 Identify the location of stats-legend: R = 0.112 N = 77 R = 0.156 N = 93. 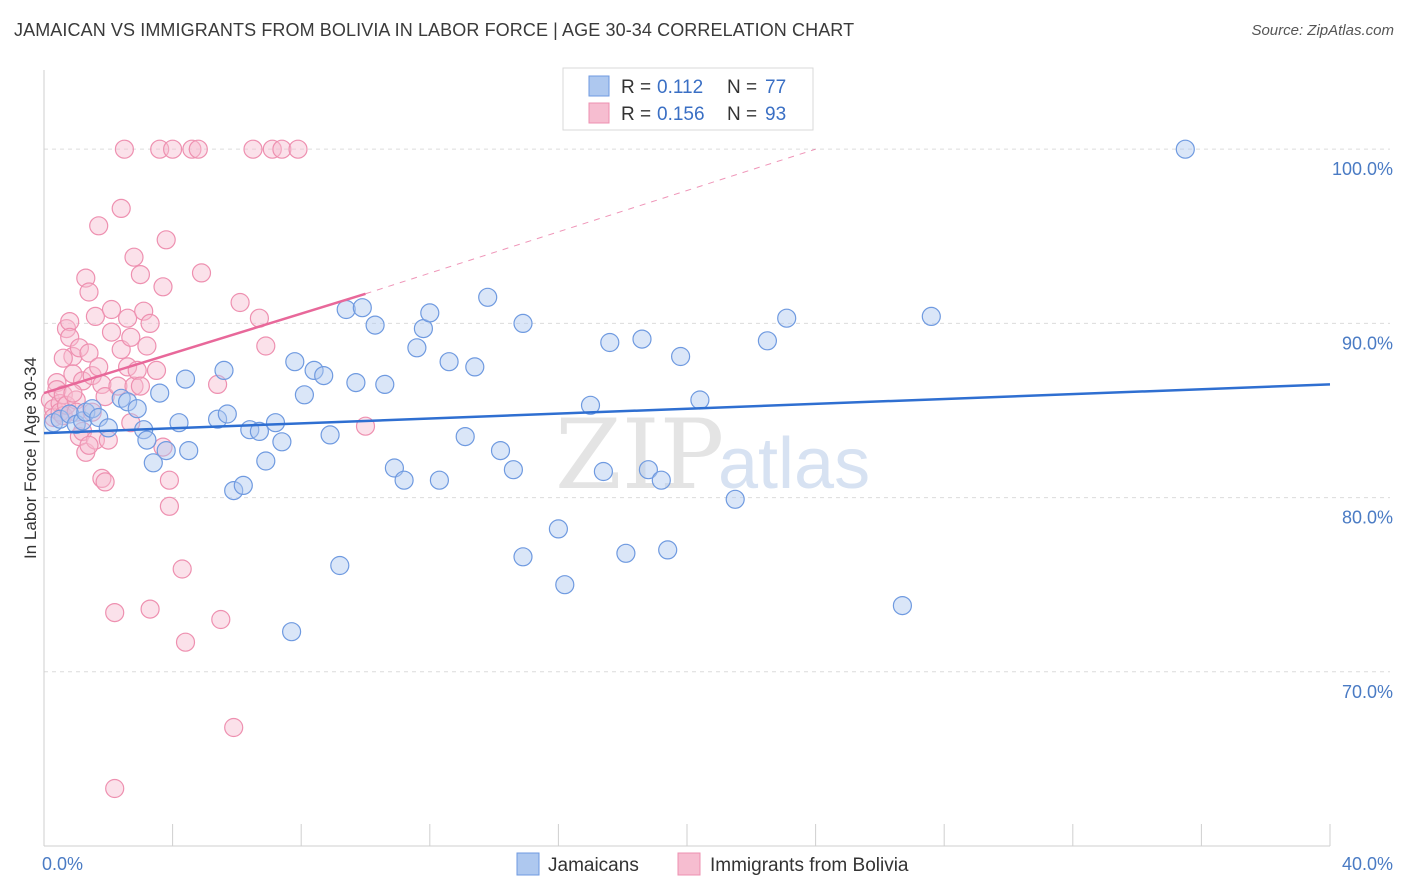
(688, 99).